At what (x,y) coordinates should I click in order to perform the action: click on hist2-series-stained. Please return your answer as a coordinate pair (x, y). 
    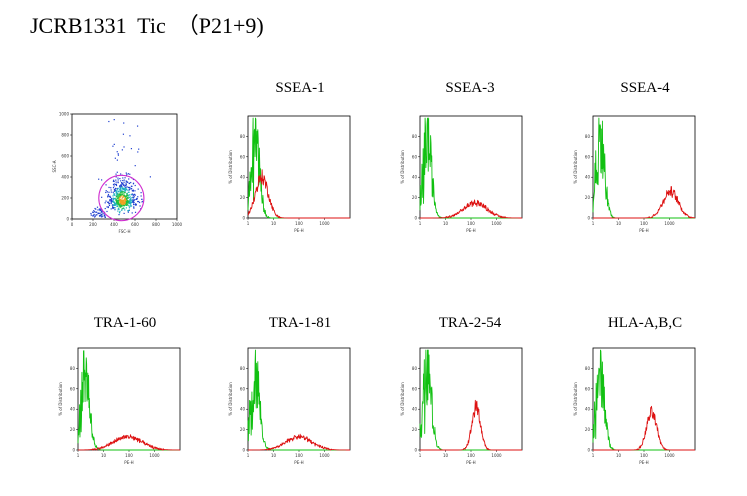
    Looking at the image, I should click on (471, 209).